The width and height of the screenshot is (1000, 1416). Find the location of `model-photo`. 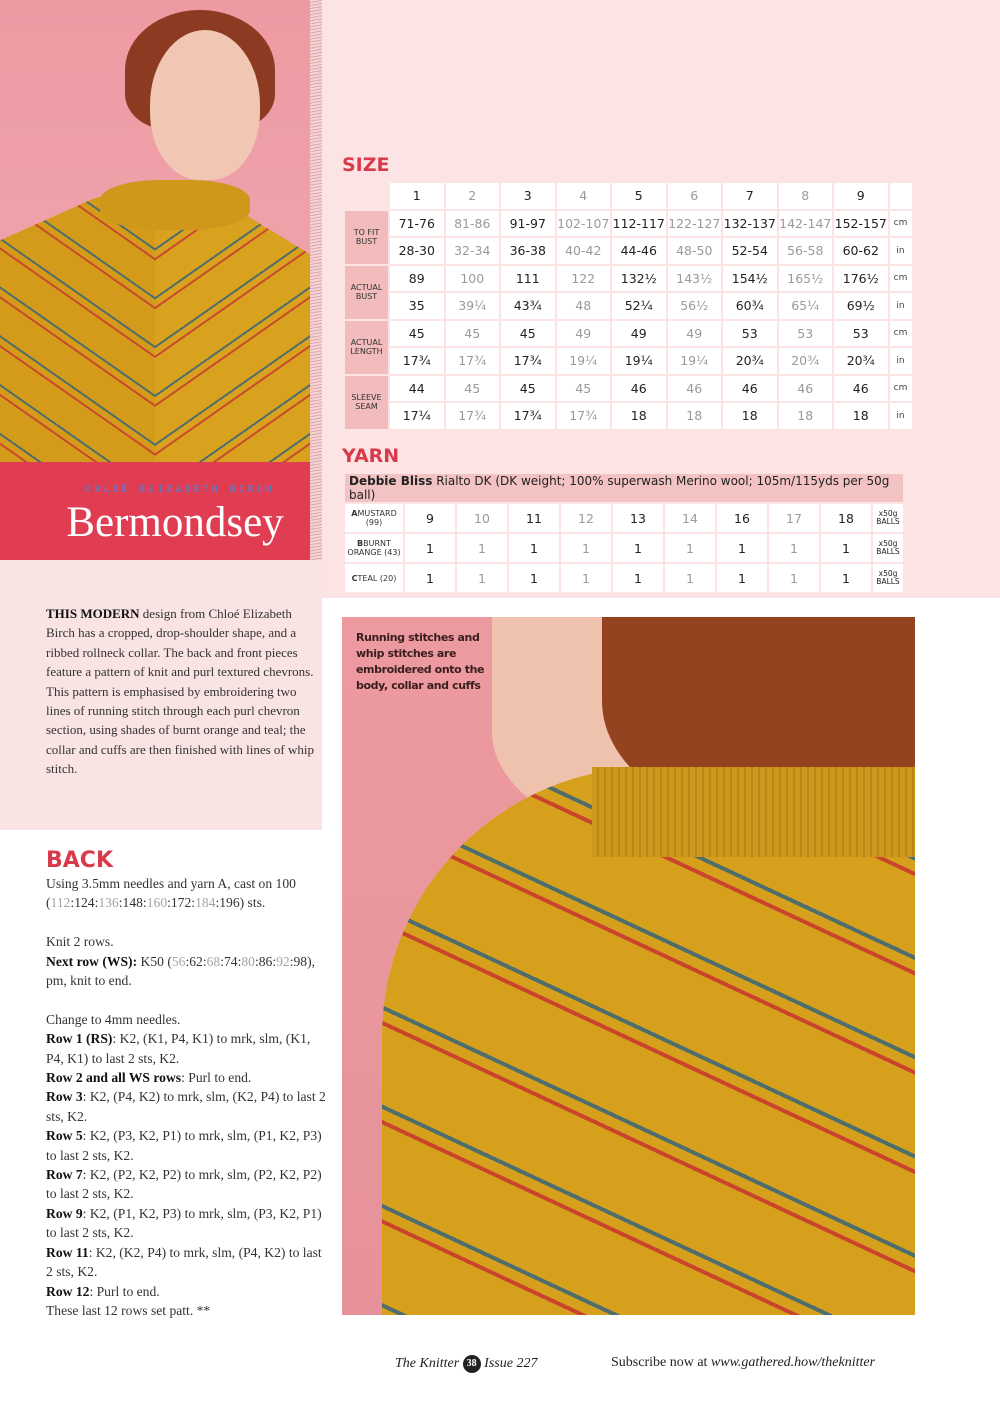

model-photo is located at coordinates (155, 231).